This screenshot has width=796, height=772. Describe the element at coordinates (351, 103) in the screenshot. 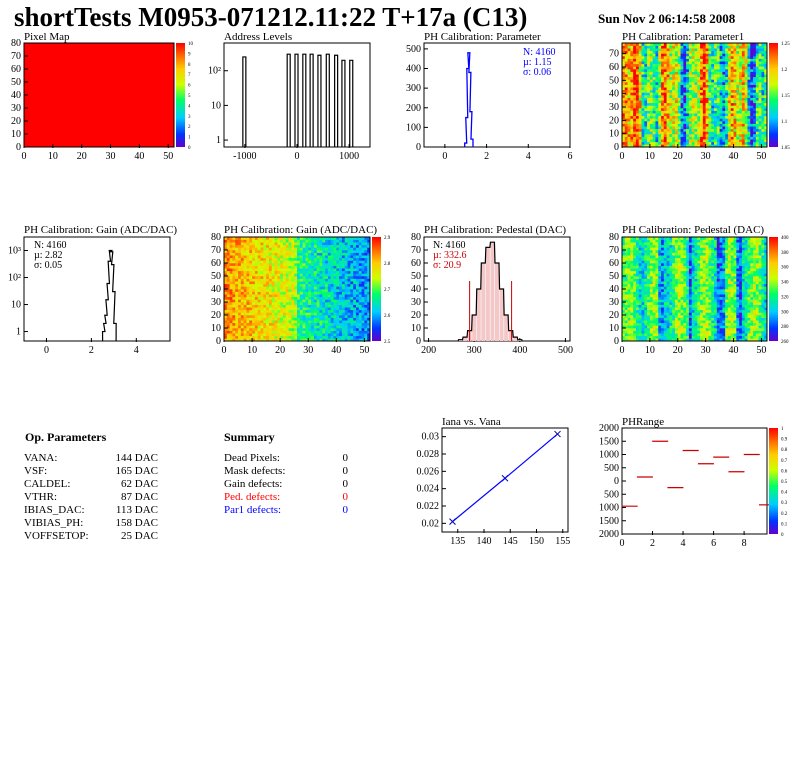

I see `address-level-peak` at that location.